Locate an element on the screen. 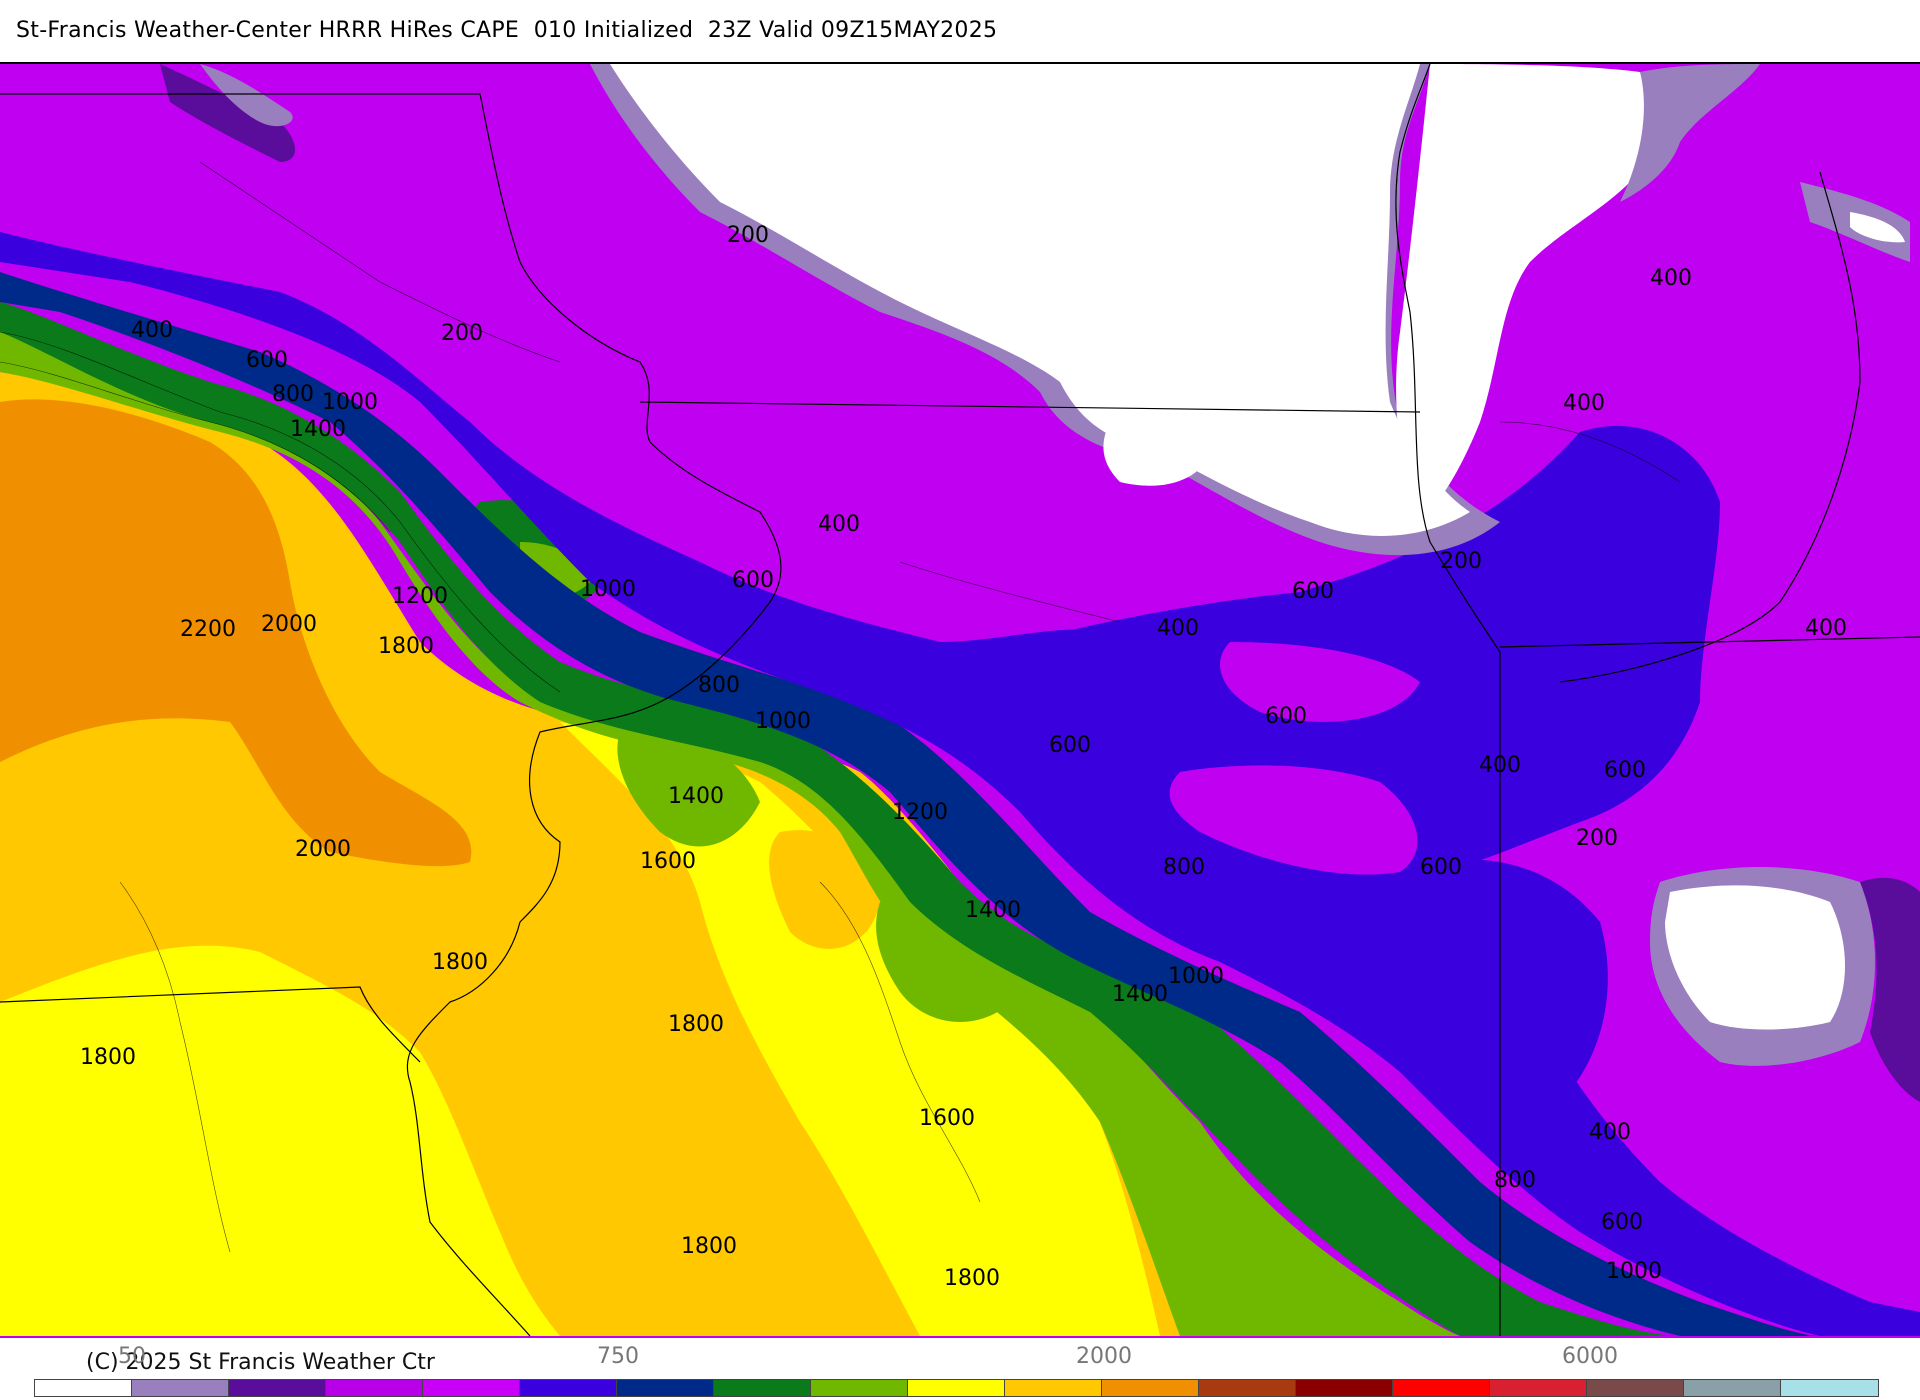 The height and width of the screenshot is (1400, 1920). region-violet-east is located at coordinates (1370, 649).